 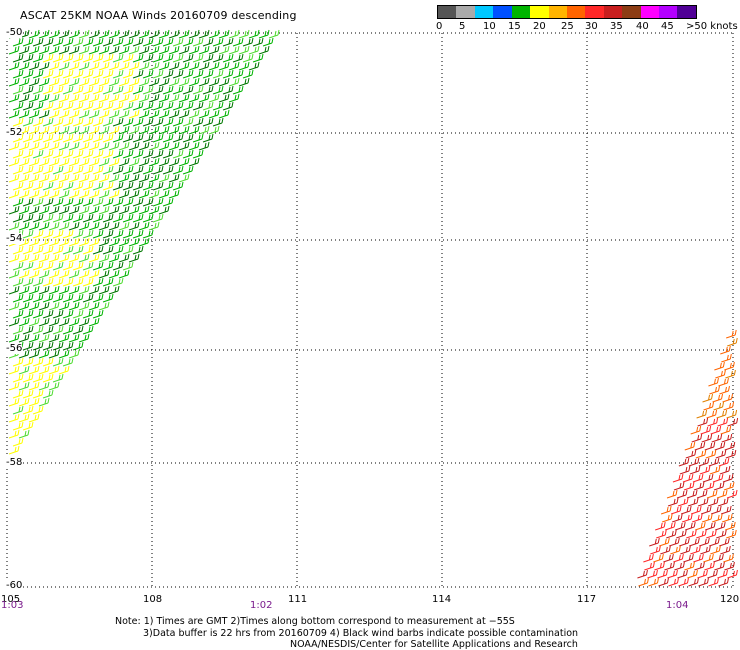 I want to click on legend-label: 40, so click(x=642, y=26).